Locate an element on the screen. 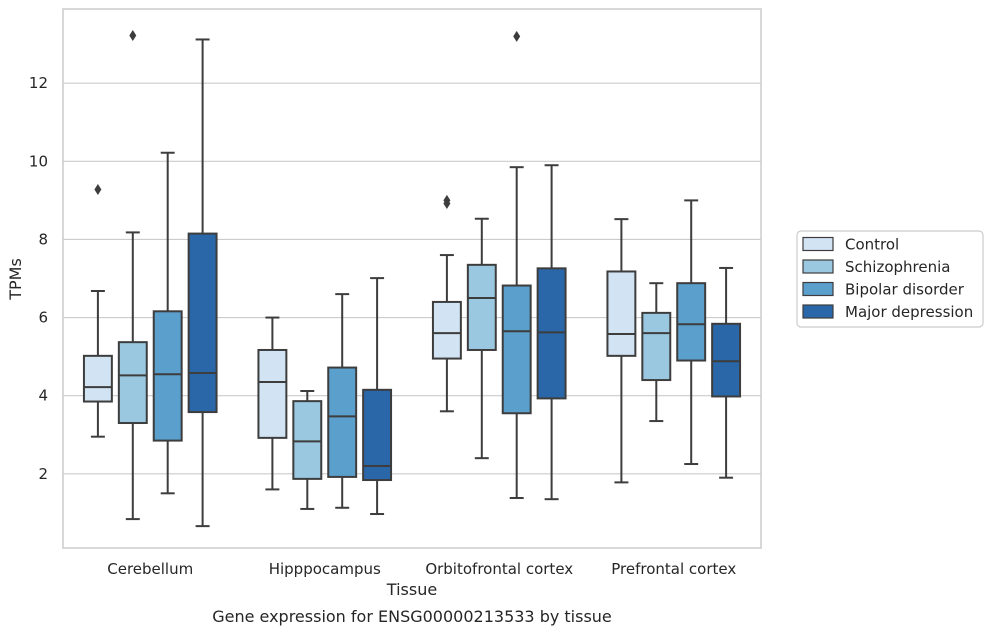  y-tick-label: 6 is located at coordinates (43, 318).